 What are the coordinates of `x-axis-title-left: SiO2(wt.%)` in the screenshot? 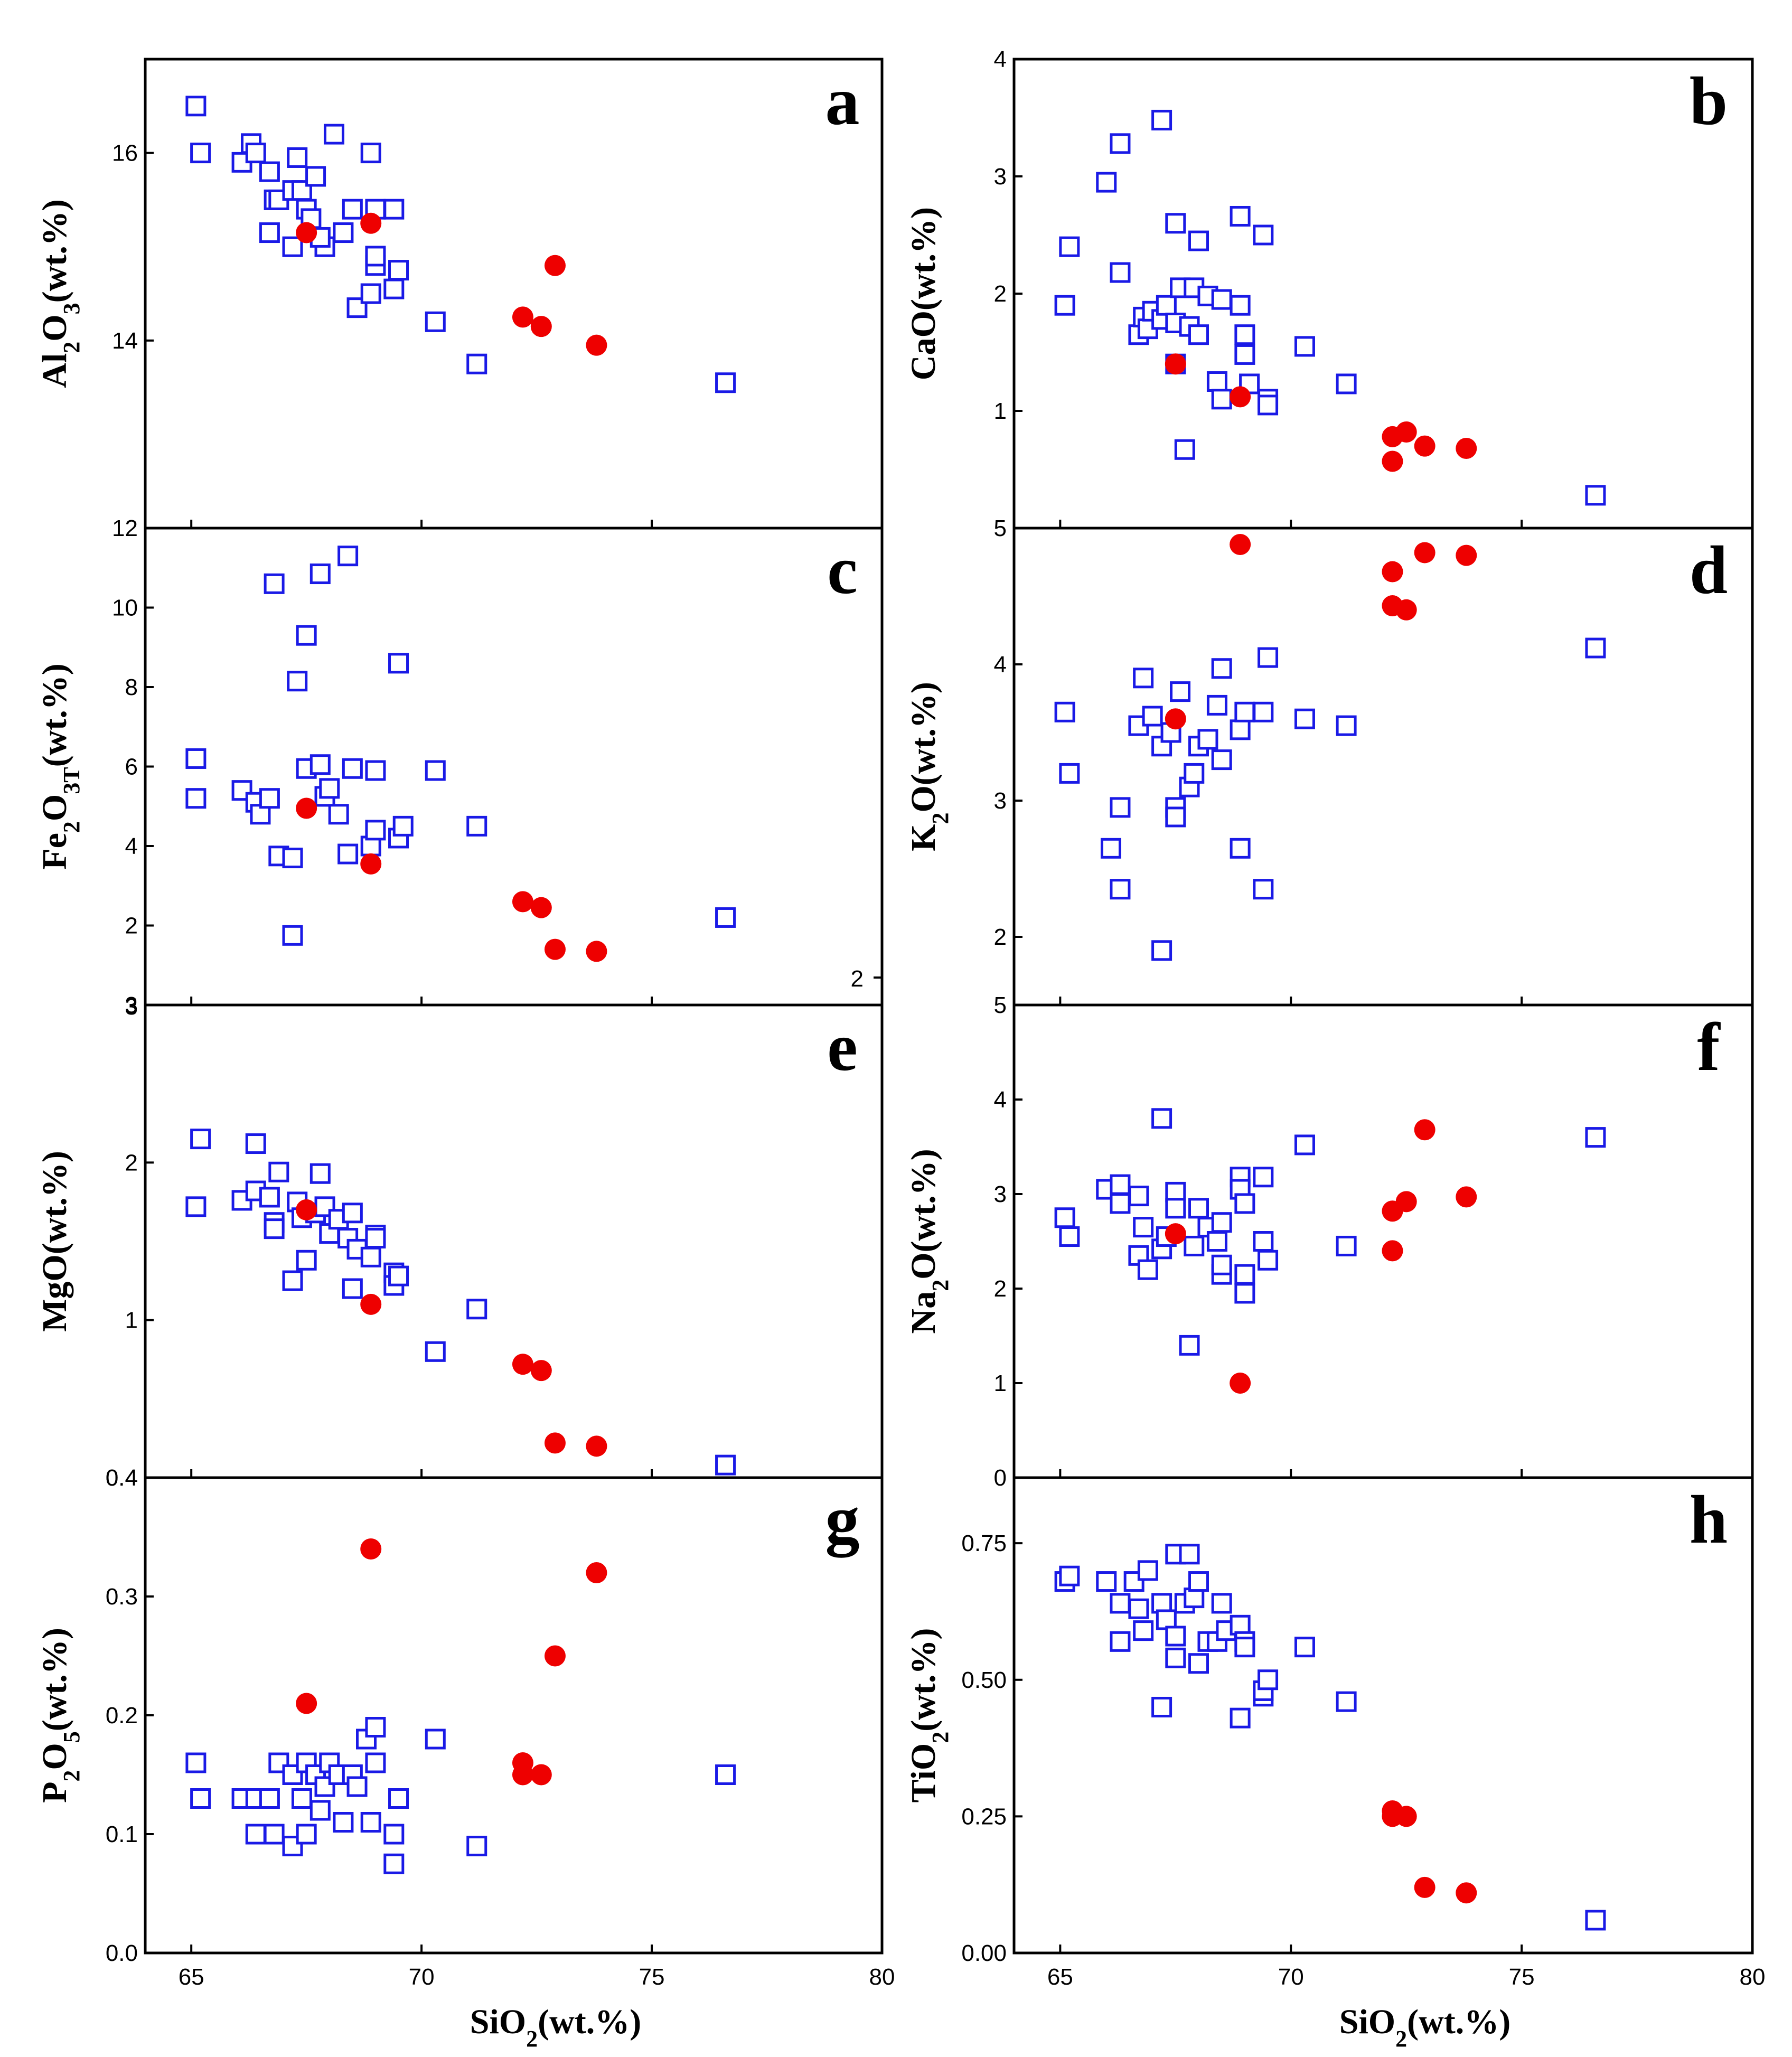 It's located at (556, 2027).